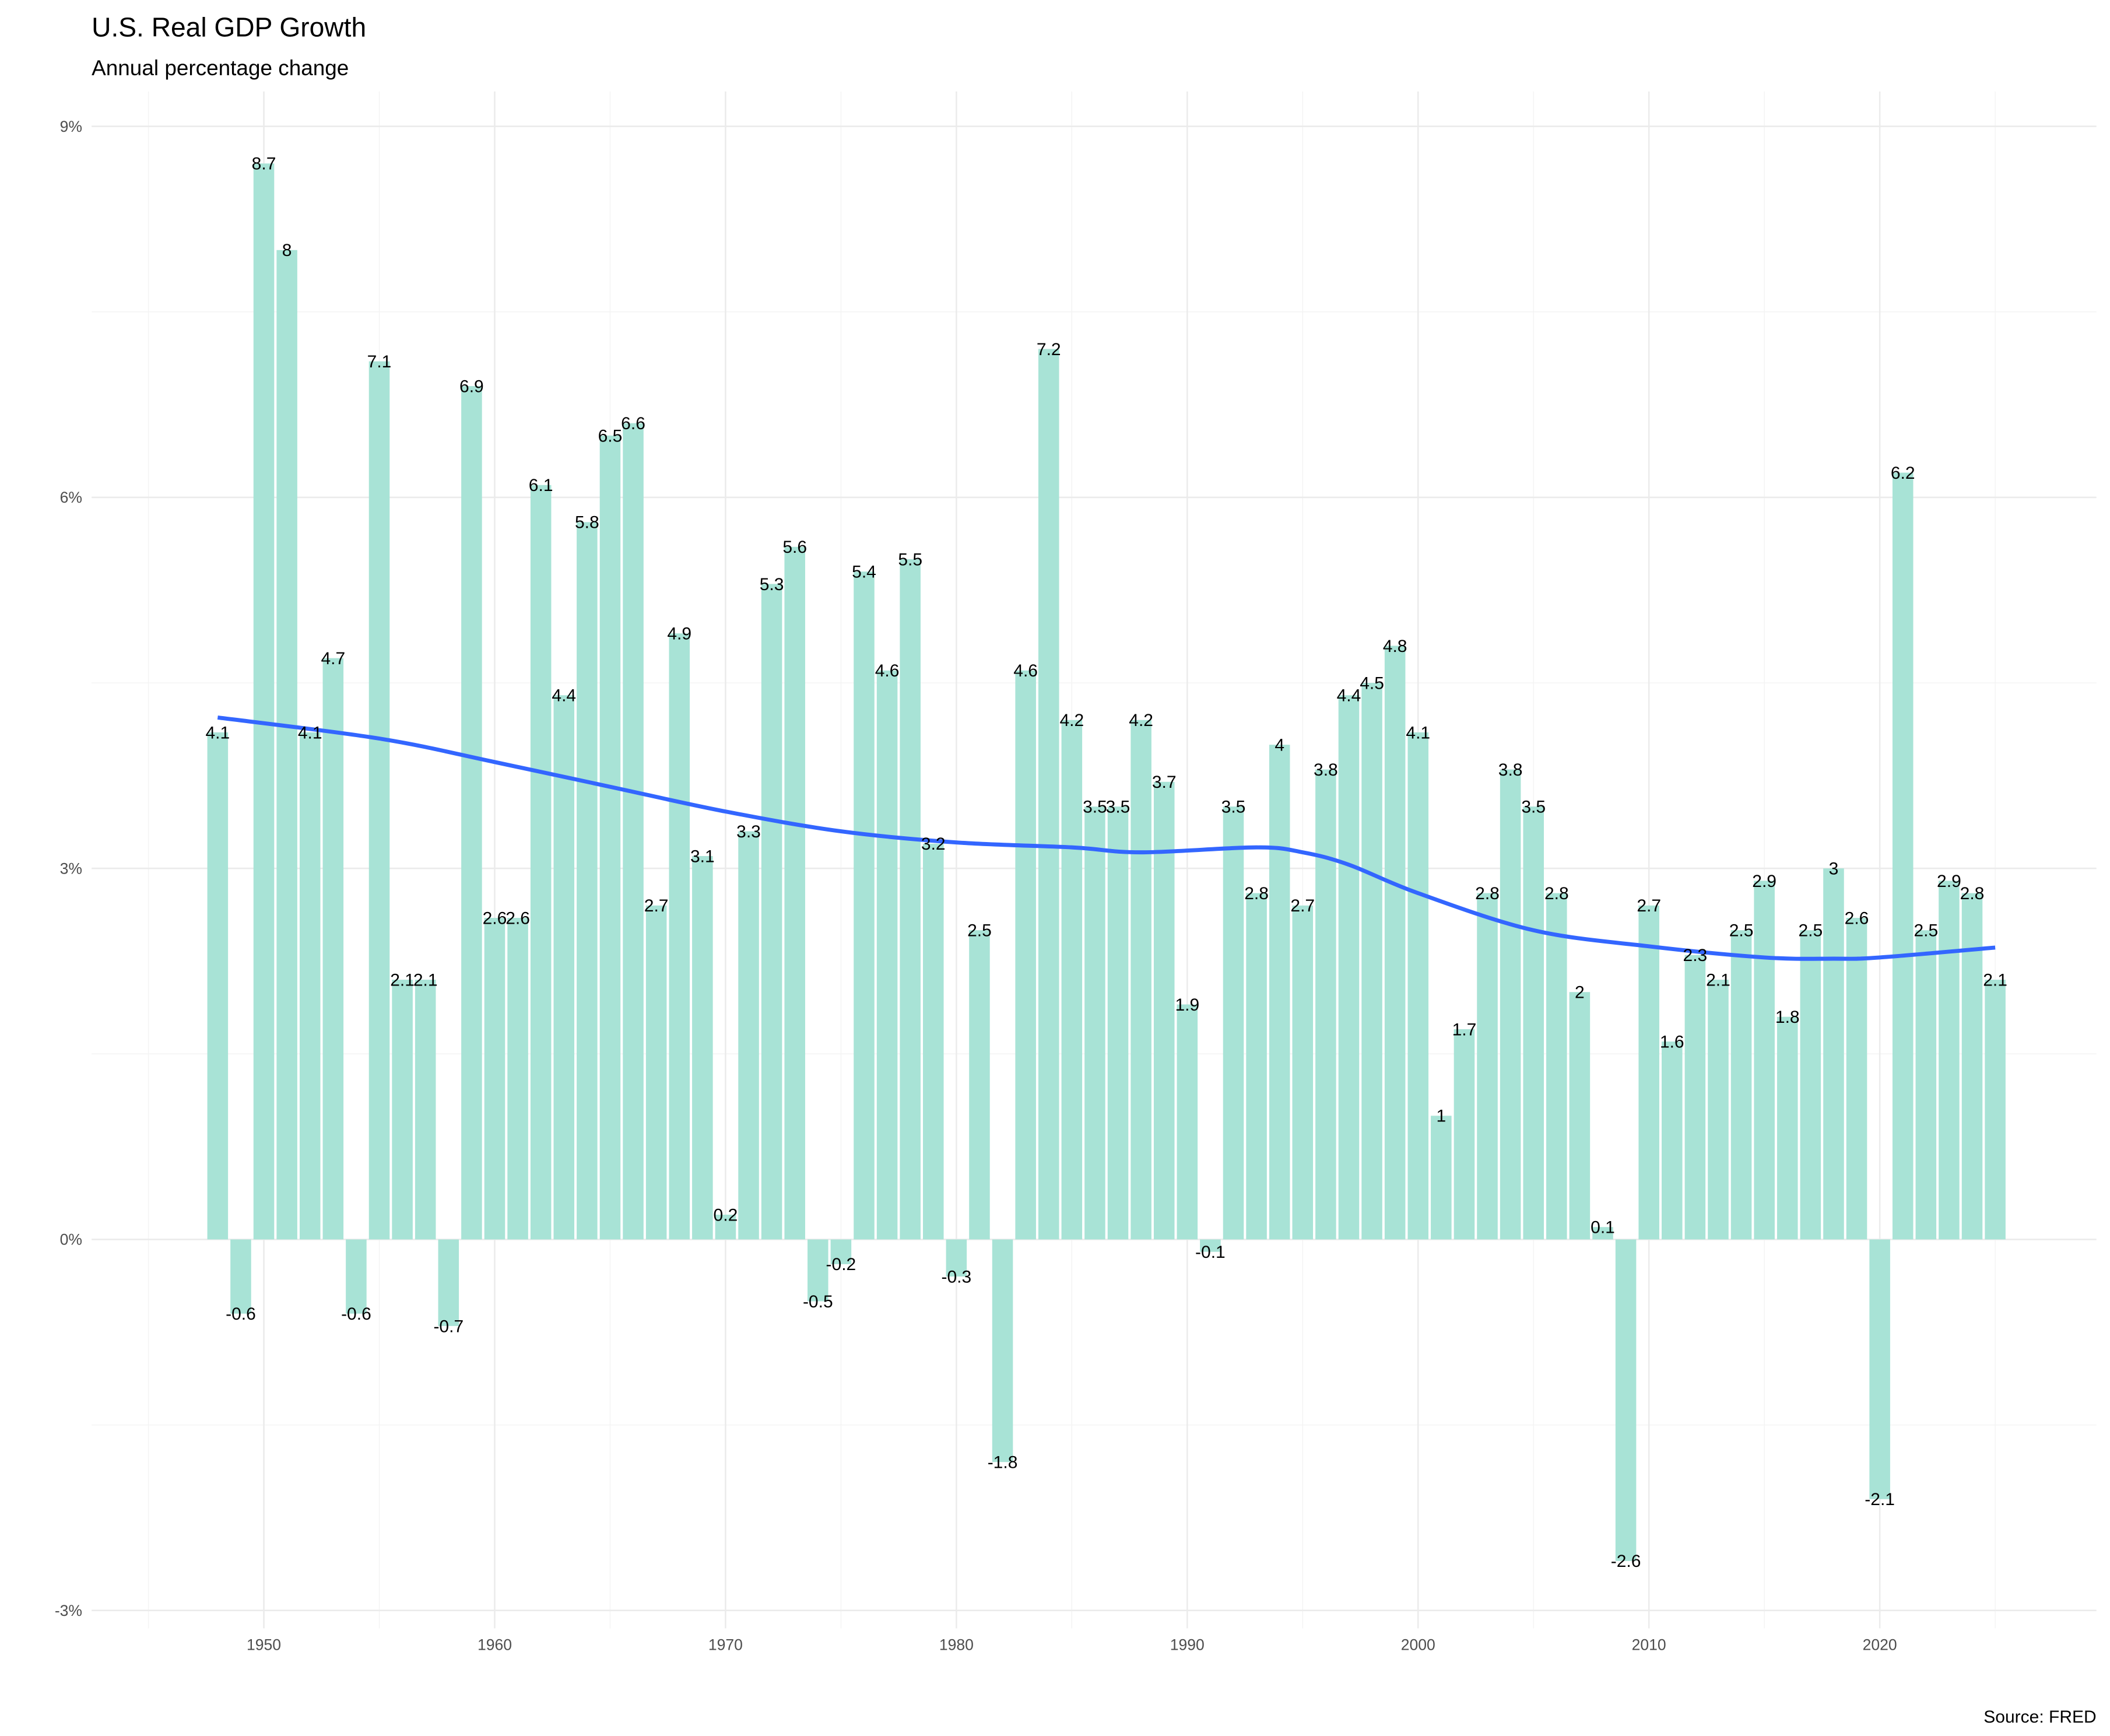 The image size is (2110, 1736). What do you see at coordinates (1372, 683) in the screenshot?
I see `data-label: 4.5` at bounding box center [1372, 683].